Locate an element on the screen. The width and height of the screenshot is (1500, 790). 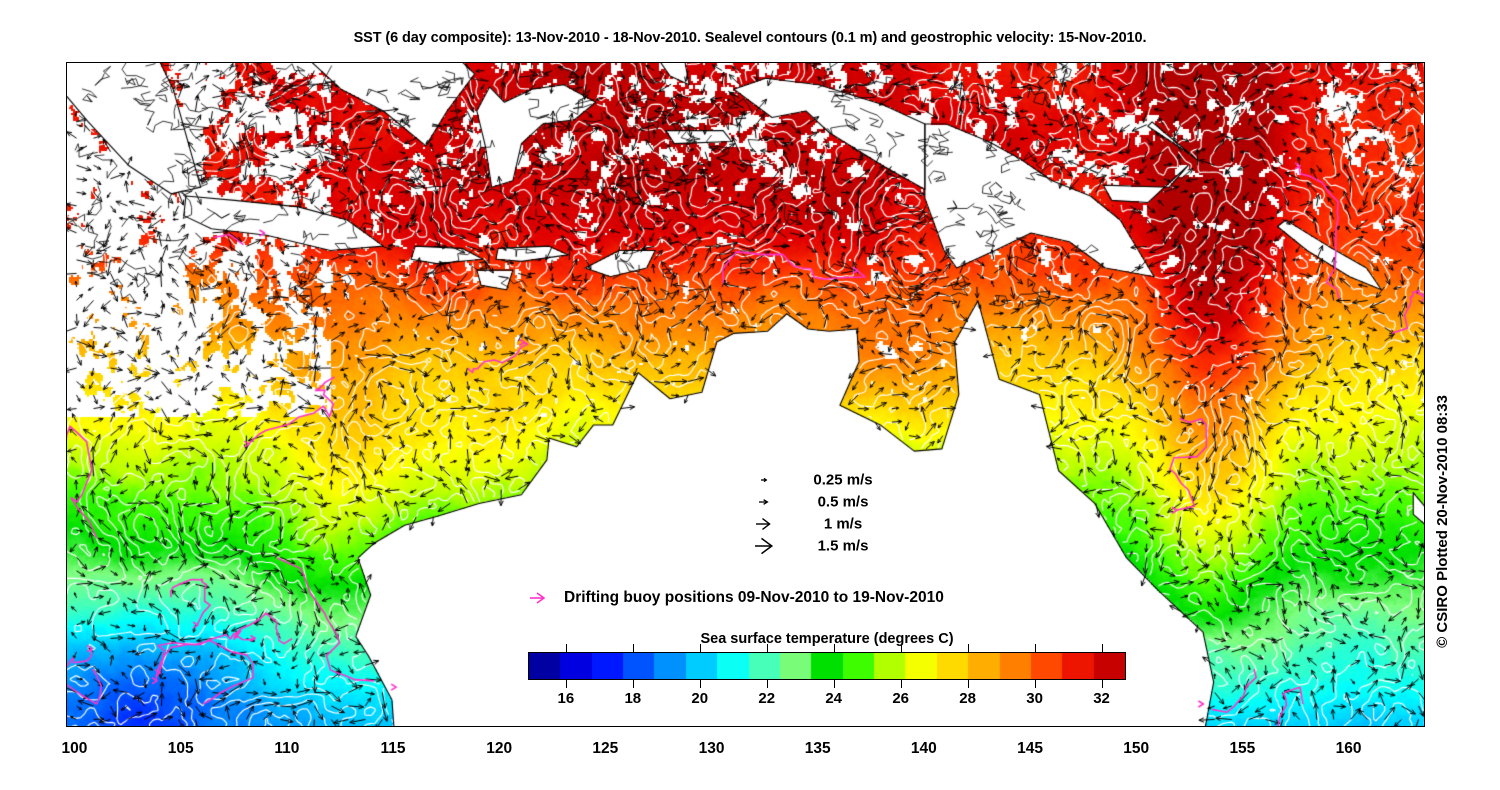
colorbar-canvas is located at coordinates (827, 666).